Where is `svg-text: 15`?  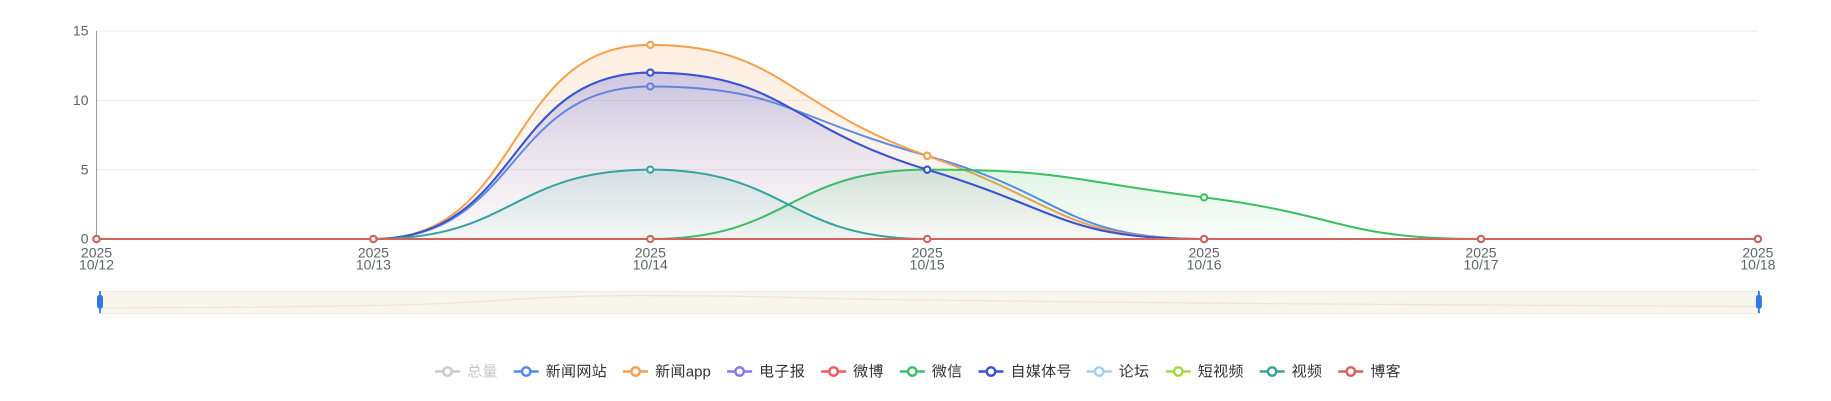 svg-text: 15 is located at coordinates (81, 31).